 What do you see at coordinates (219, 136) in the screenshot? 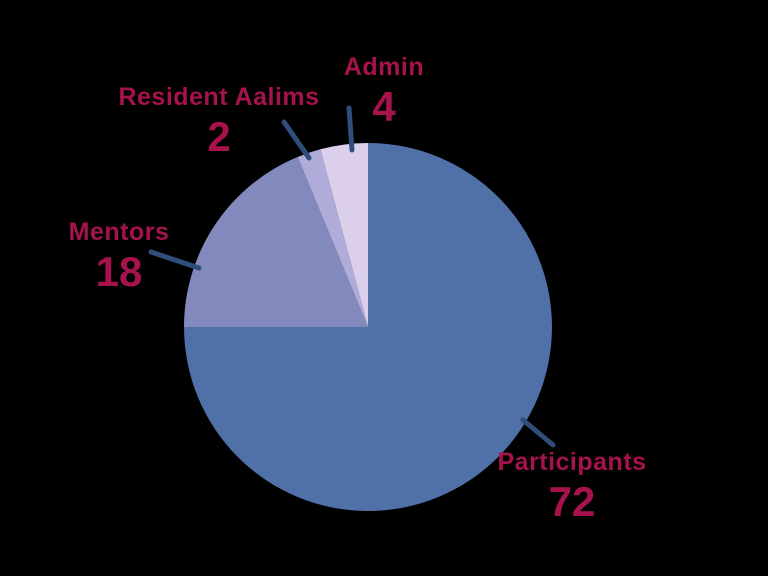
I see `resident-aalims-value: 2` at bounding box center [219, 136].